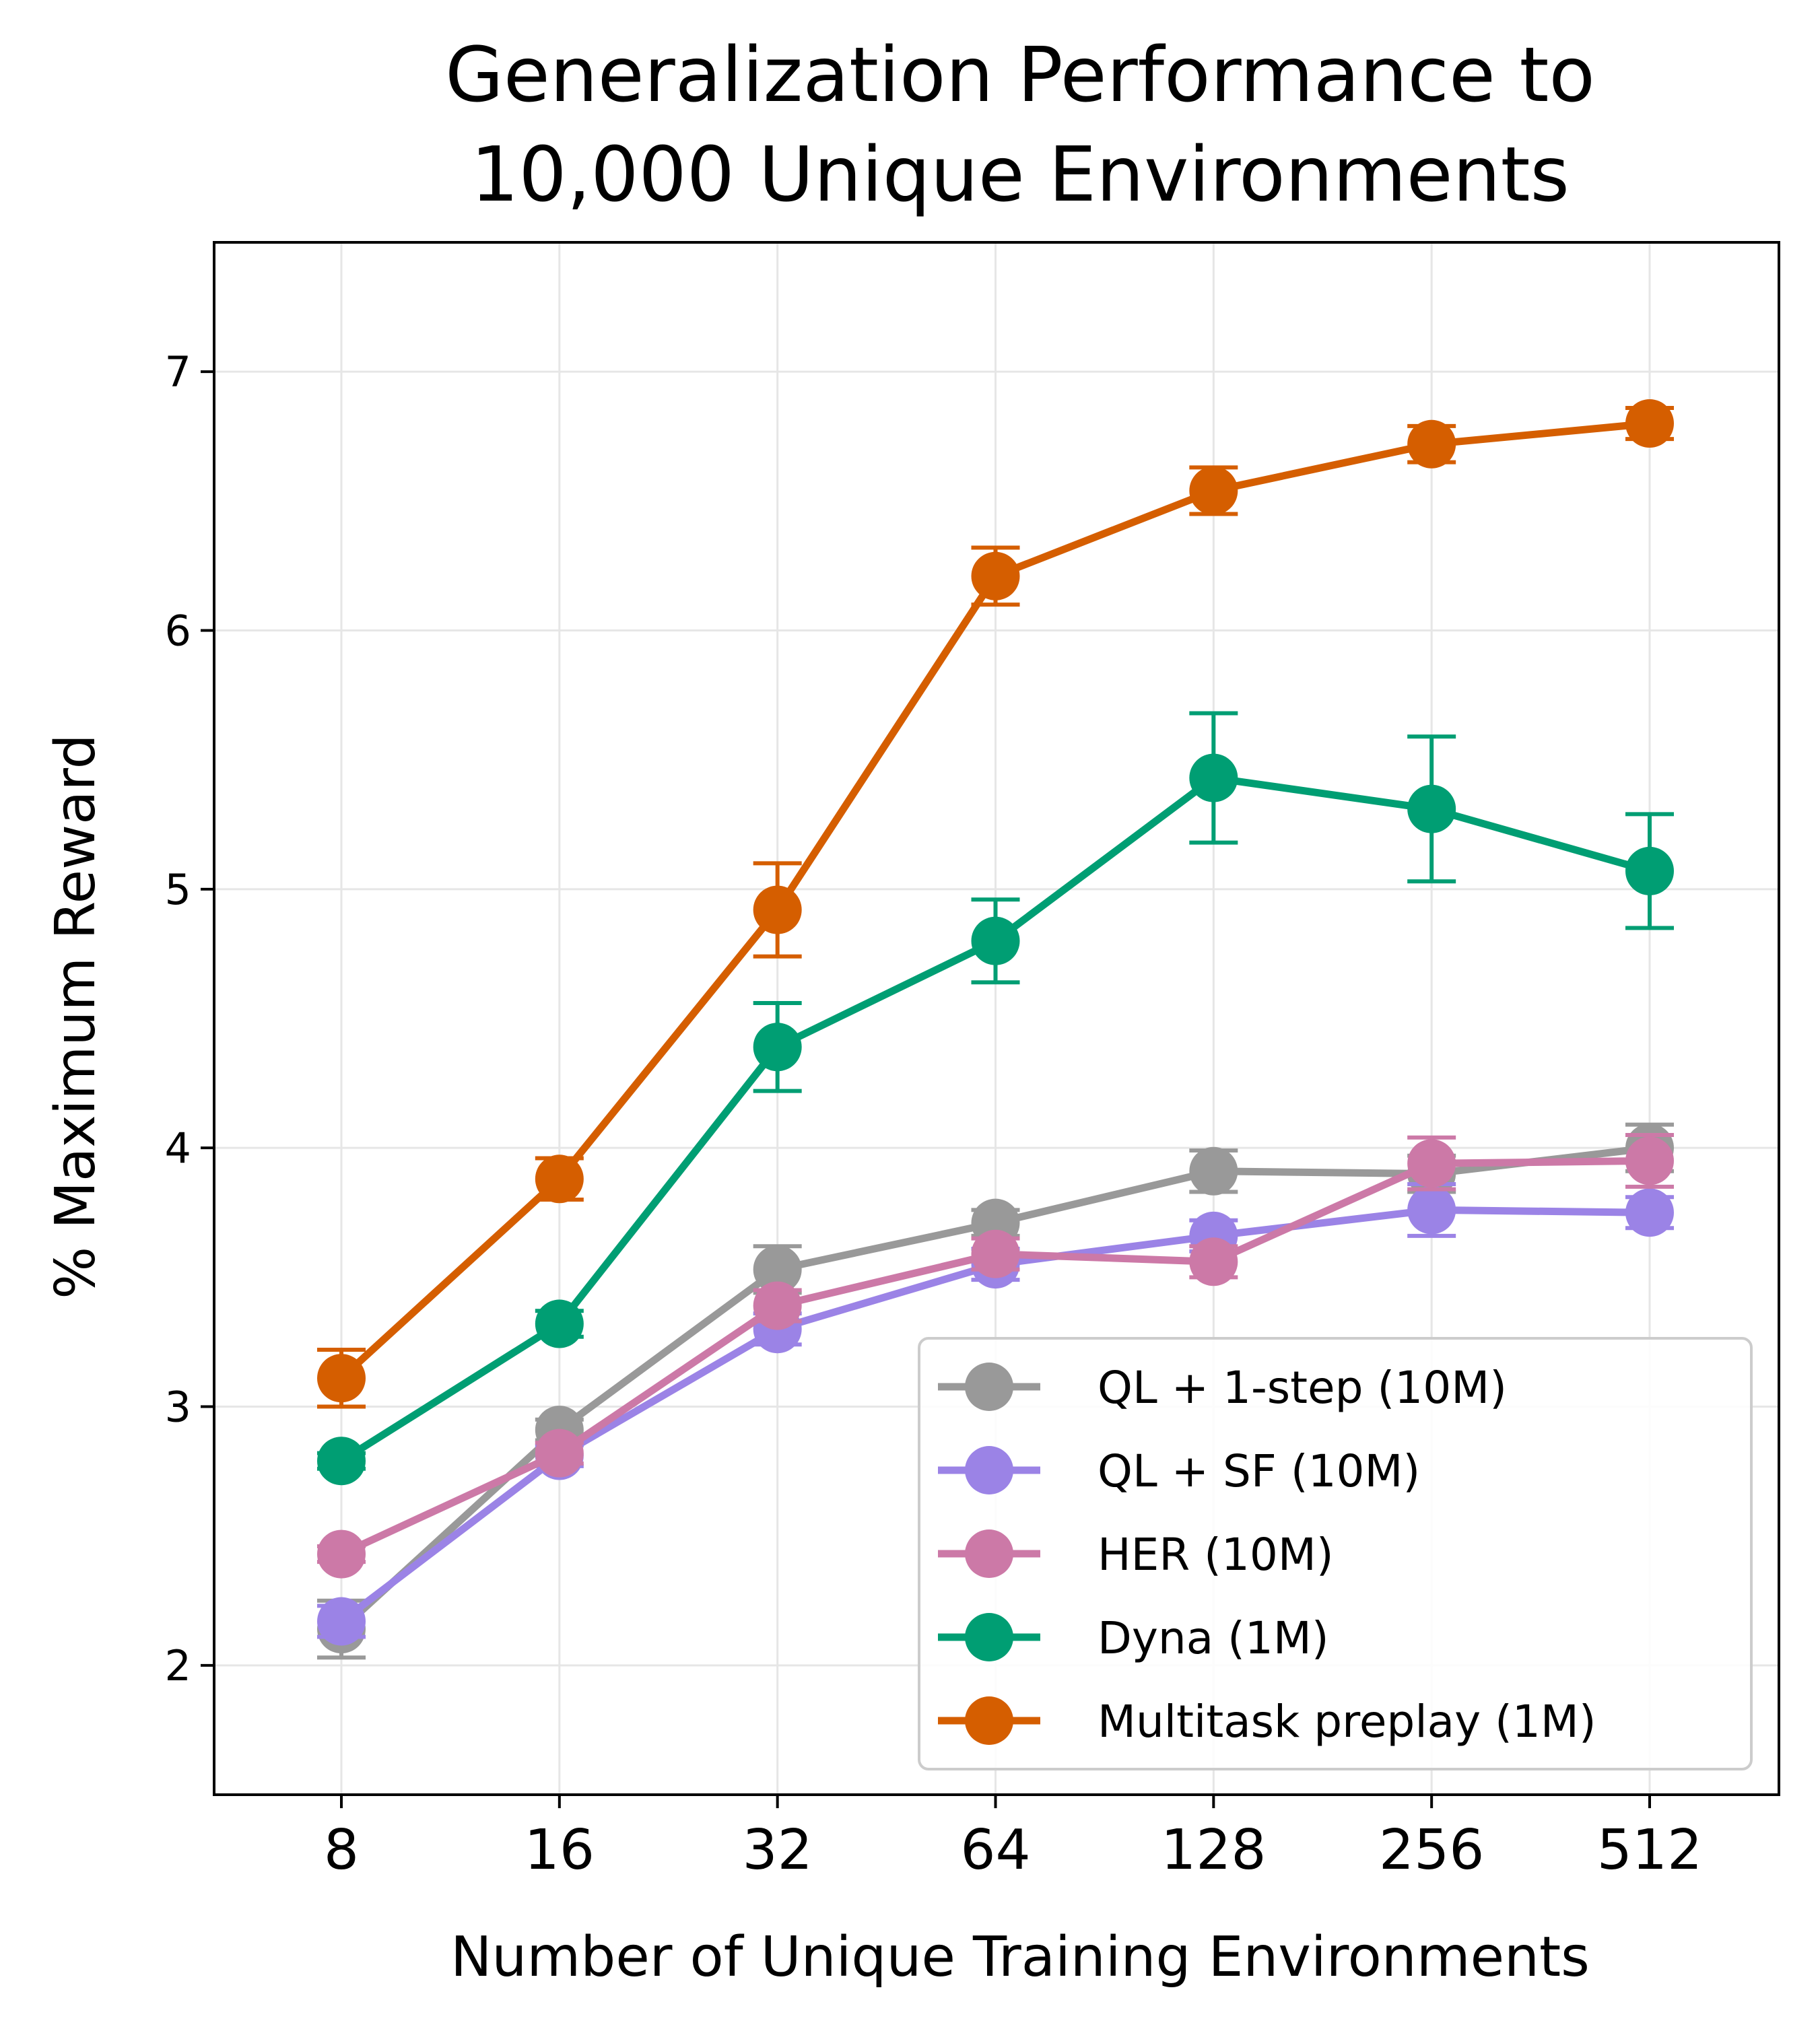 The image size is (1820, 2031). What do you see at coordinates (1432, 1850) in the screenshot?
I see `x-tick-label-256: 256` at bounding box center [1432, 1850].